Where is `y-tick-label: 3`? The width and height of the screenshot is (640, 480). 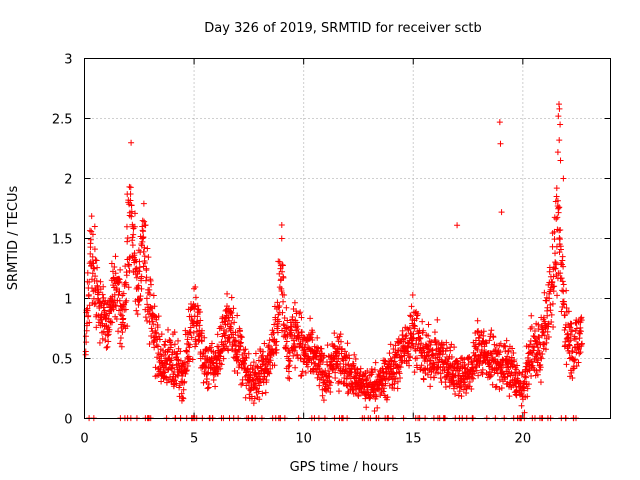
y-tick-label: 3 is located at coordinates (68, 60).